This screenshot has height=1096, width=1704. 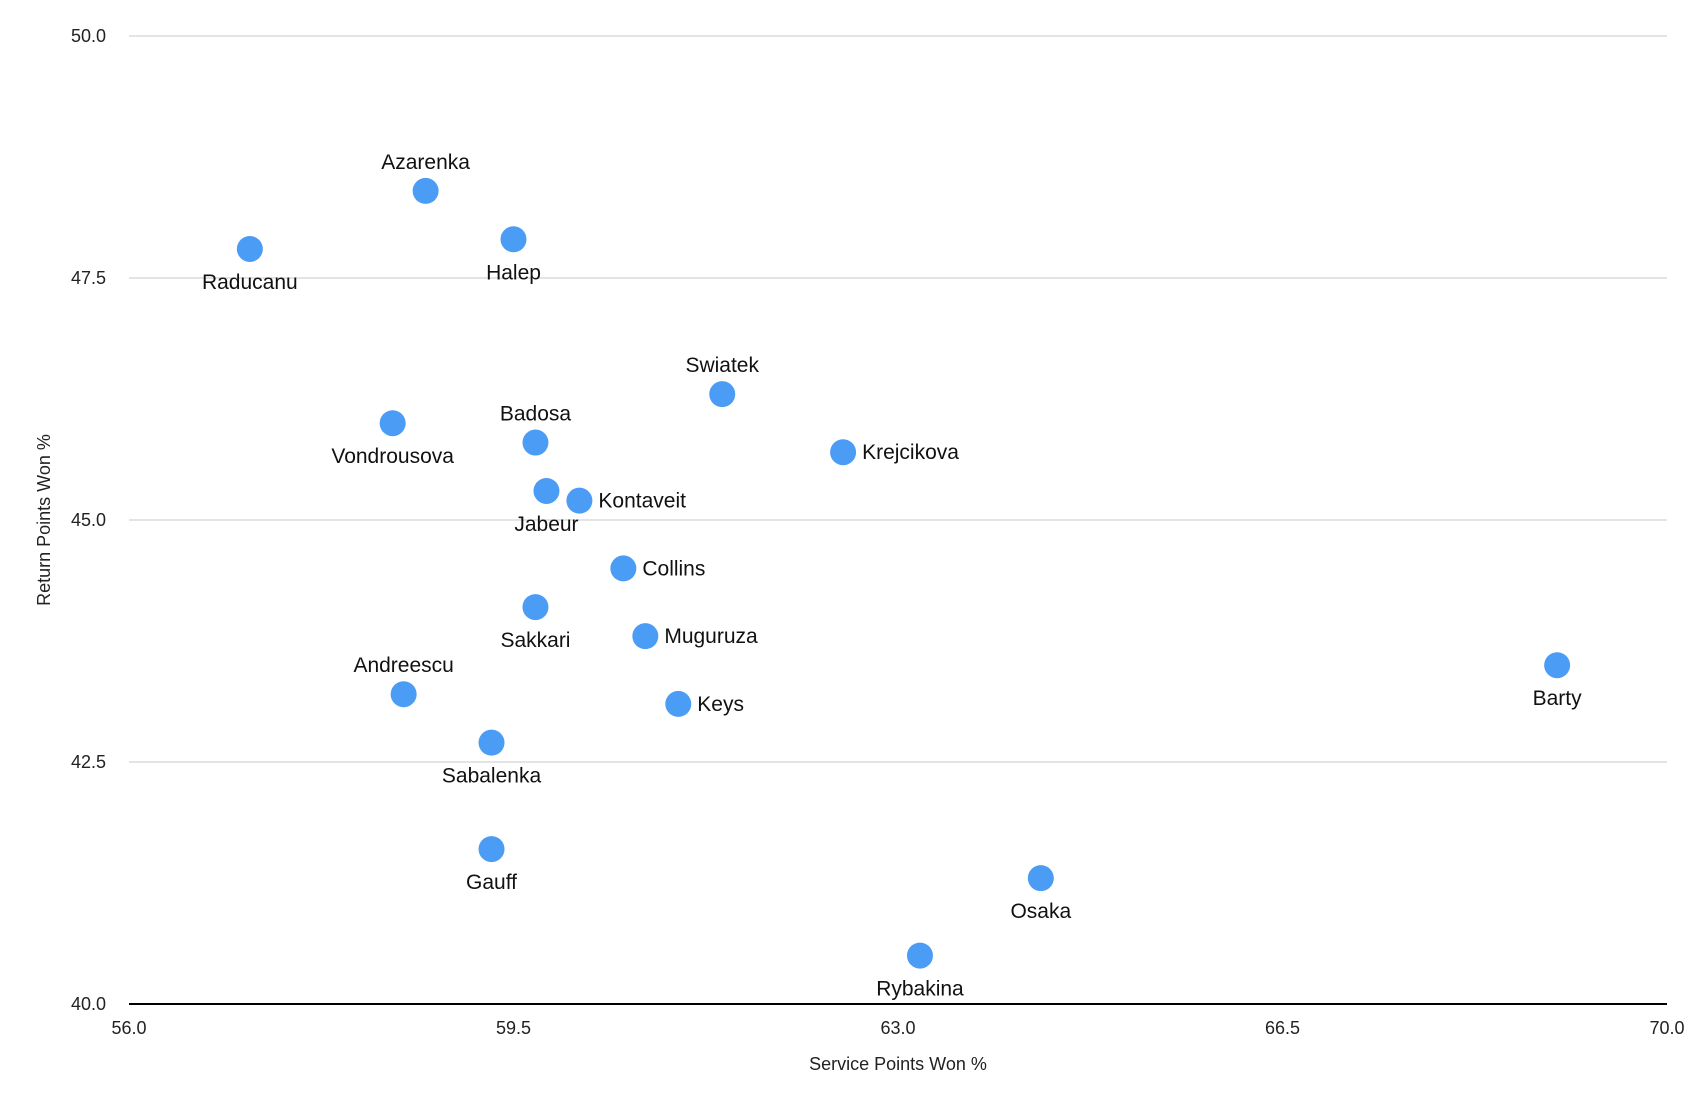 I want to click on point-label: Badosa, so click(x=536, y=414).